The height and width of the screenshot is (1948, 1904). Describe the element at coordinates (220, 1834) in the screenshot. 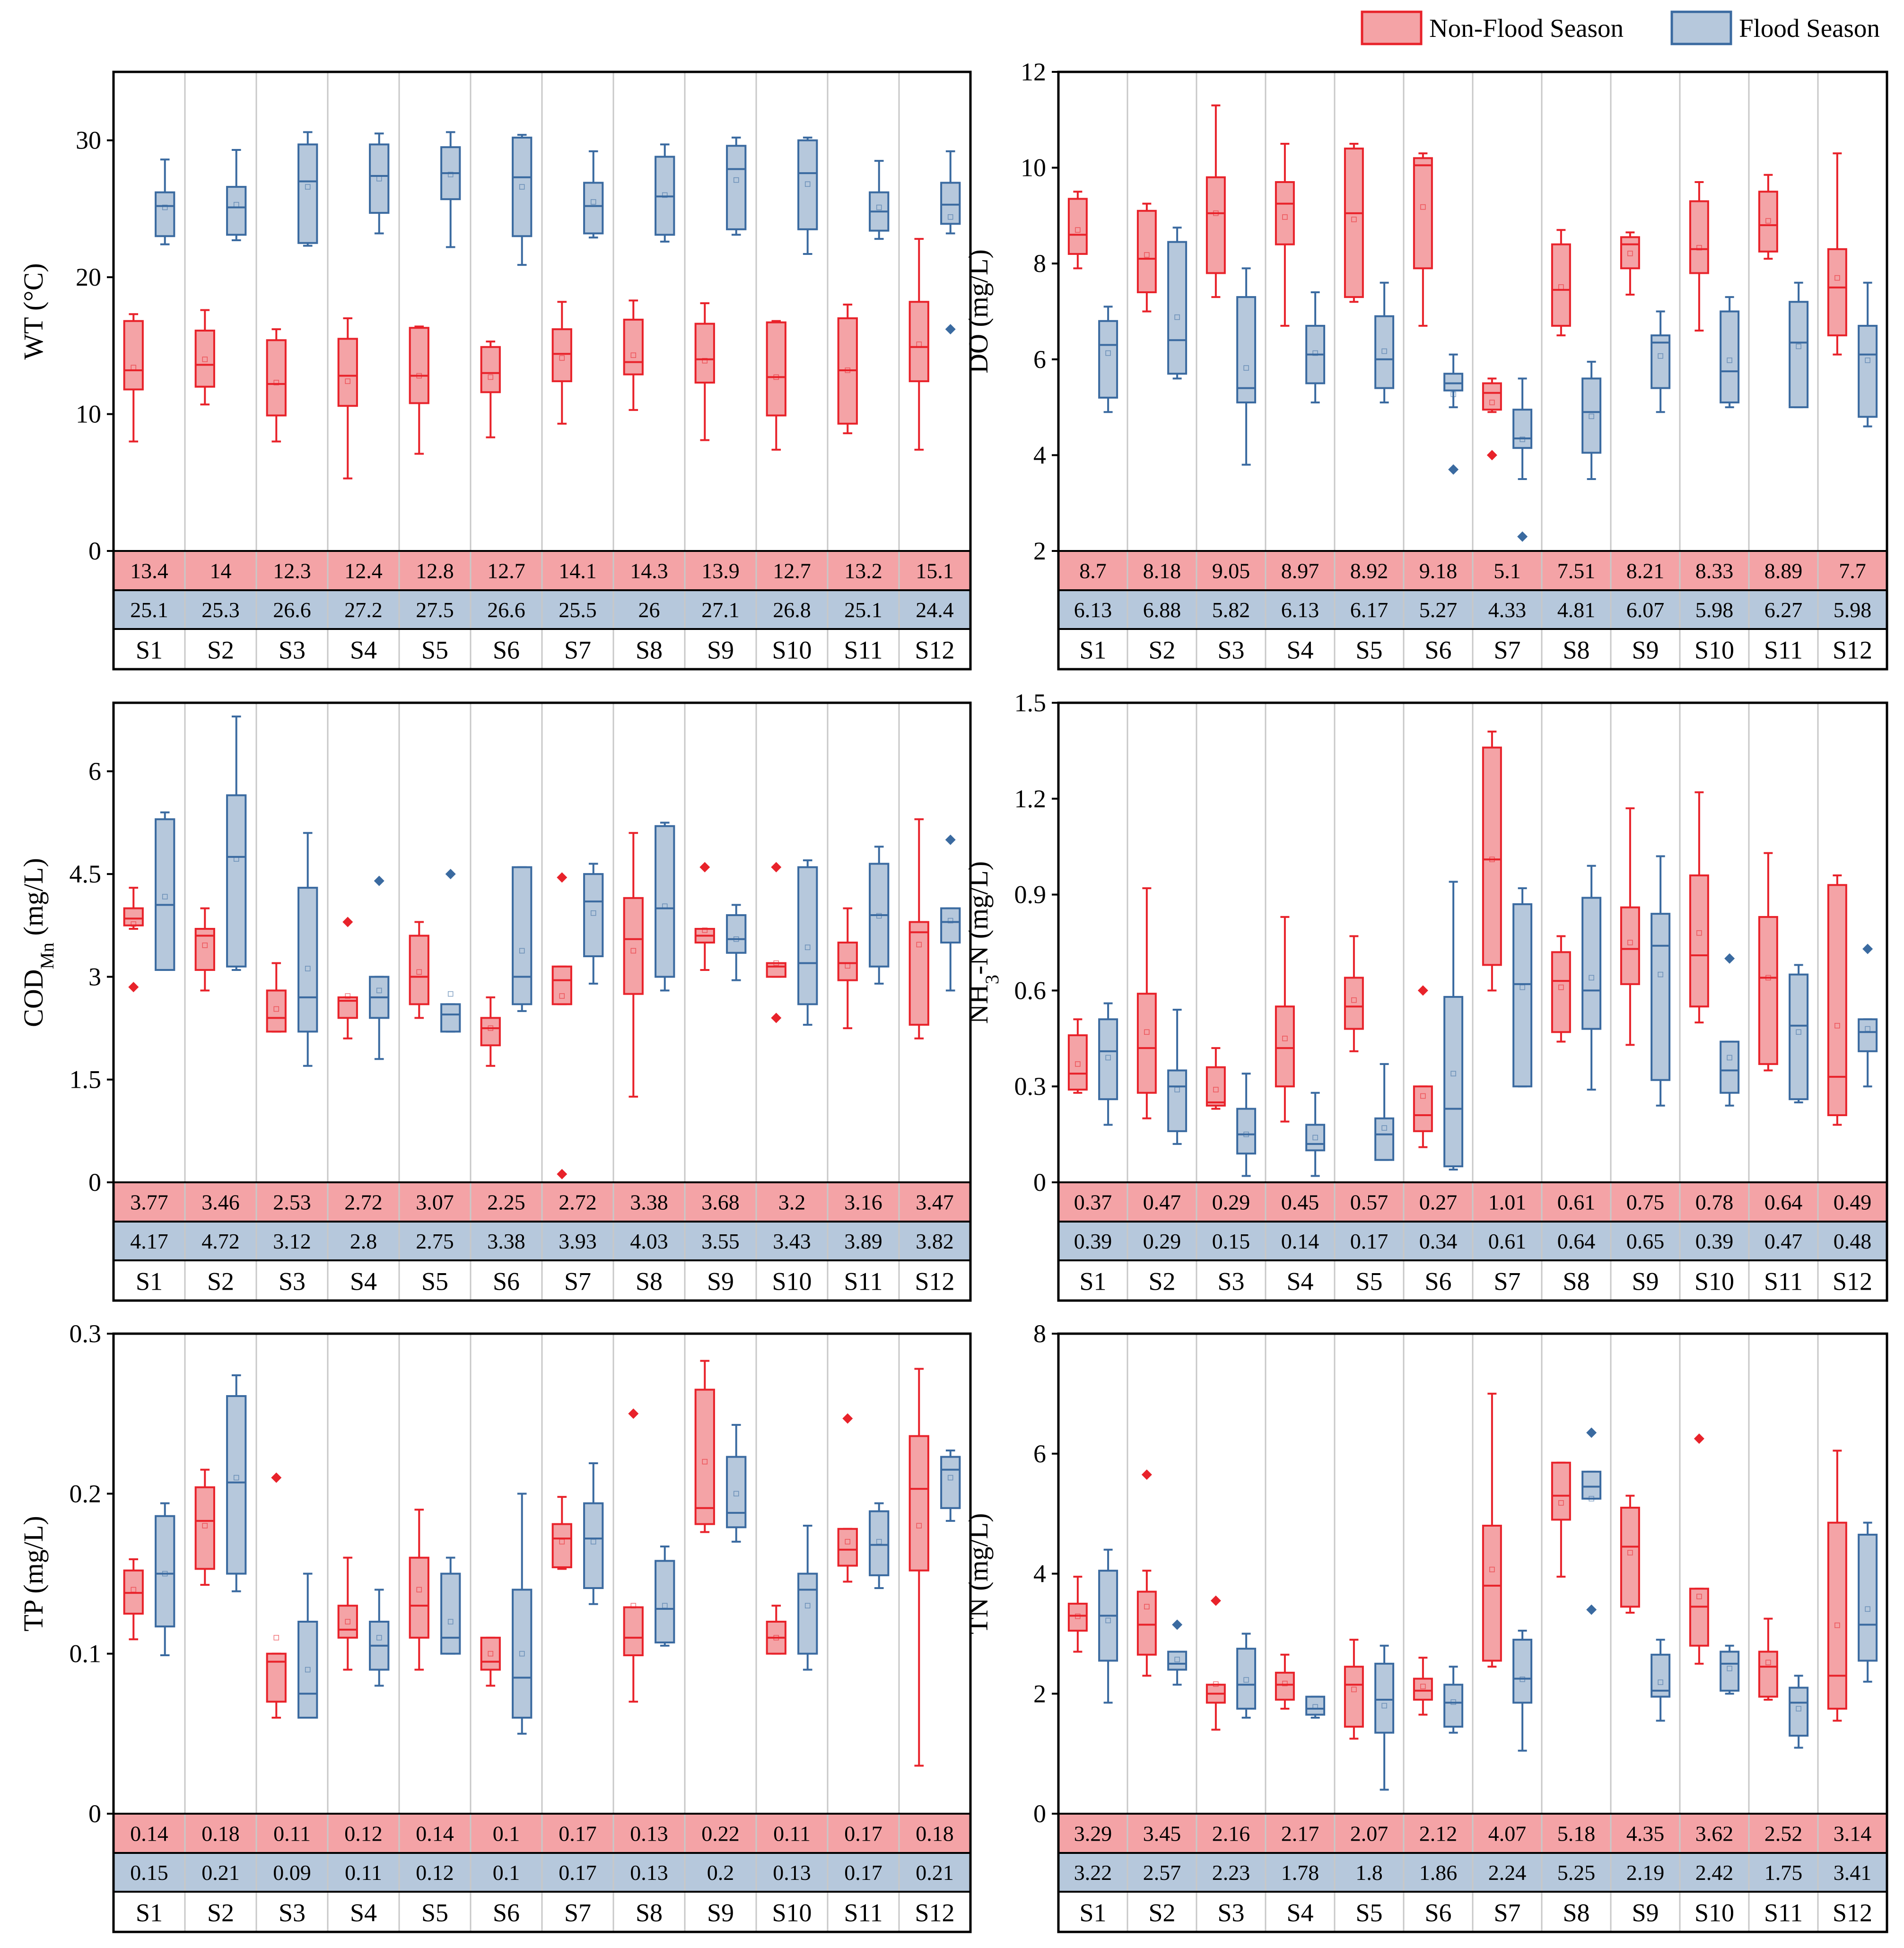

I see `mean-nonflood-cell: 0.18` at that location.